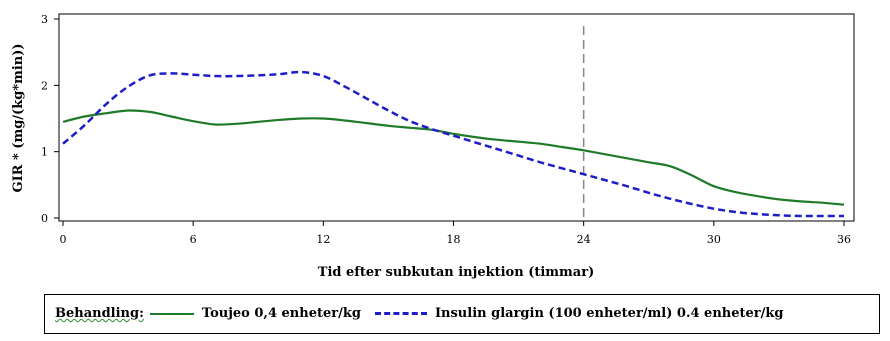 Image resolution: width=890 pixels, height=341 pixels. What do you see at coordinates (844, 239) in the screenshot?
I see `x-tick-label: 36` at bounding box center [844, 239].